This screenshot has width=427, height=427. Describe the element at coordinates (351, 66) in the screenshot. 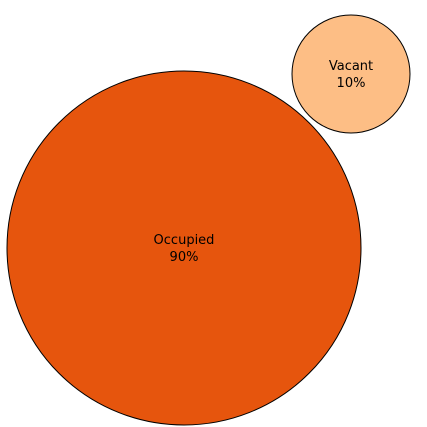

I see `bubble-label-vacant: Vacant` at that location.